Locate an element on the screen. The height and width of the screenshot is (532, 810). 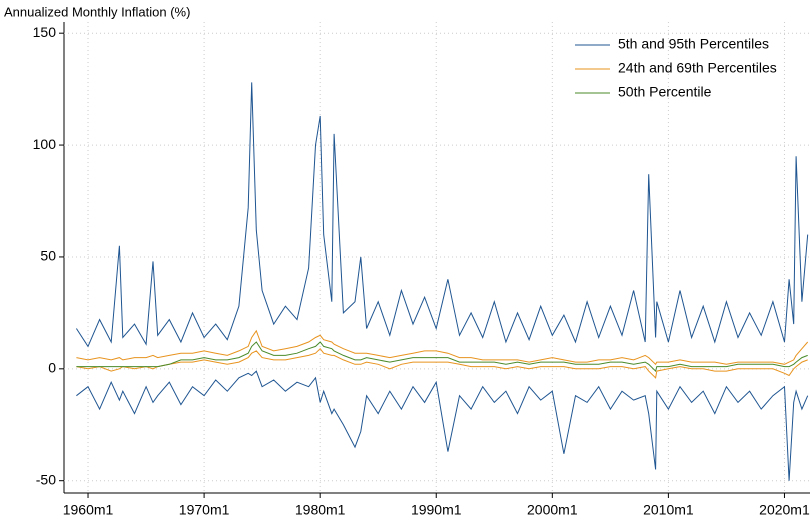
y-axis-label: Annualized Monthly Inflation (%) is located at coordinates (97, 11).